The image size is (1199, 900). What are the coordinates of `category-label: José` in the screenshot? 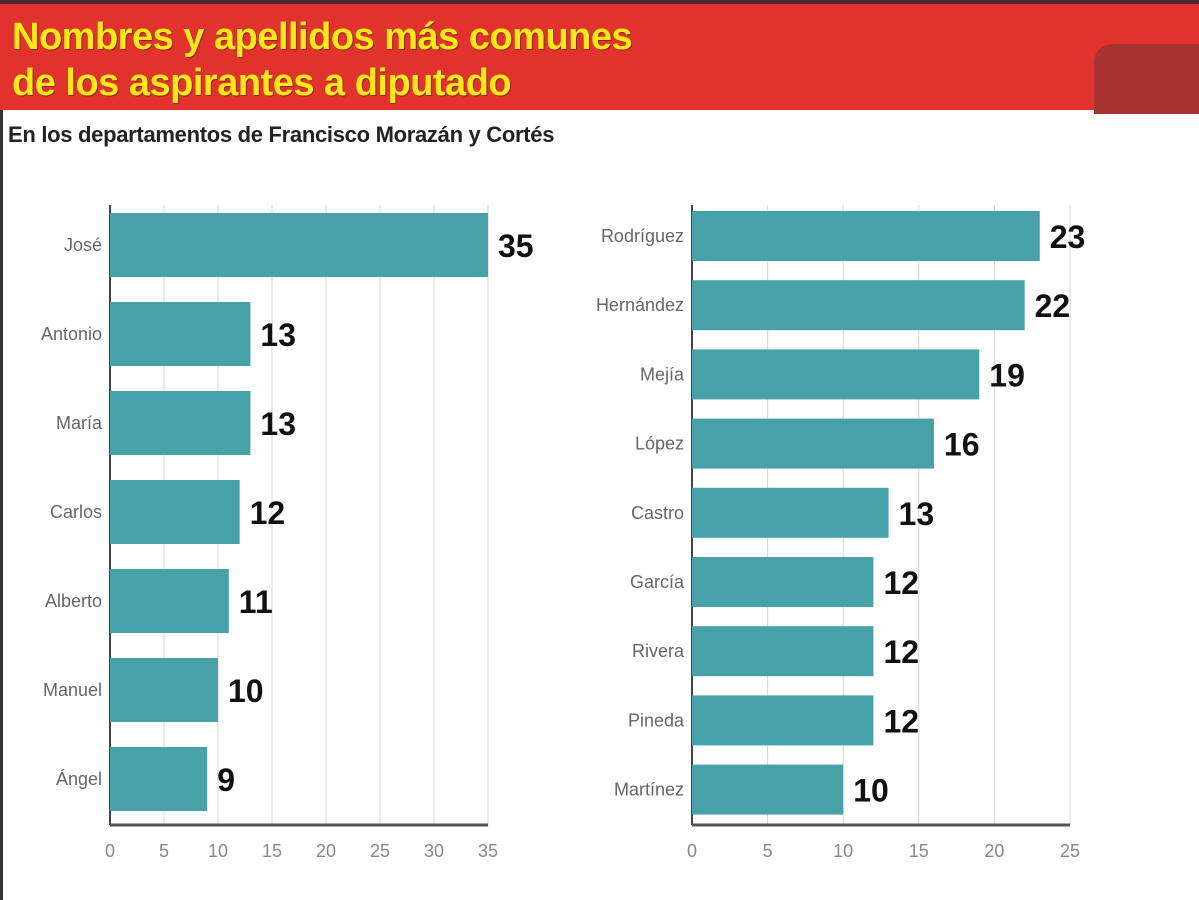 It's located at (83, 245).